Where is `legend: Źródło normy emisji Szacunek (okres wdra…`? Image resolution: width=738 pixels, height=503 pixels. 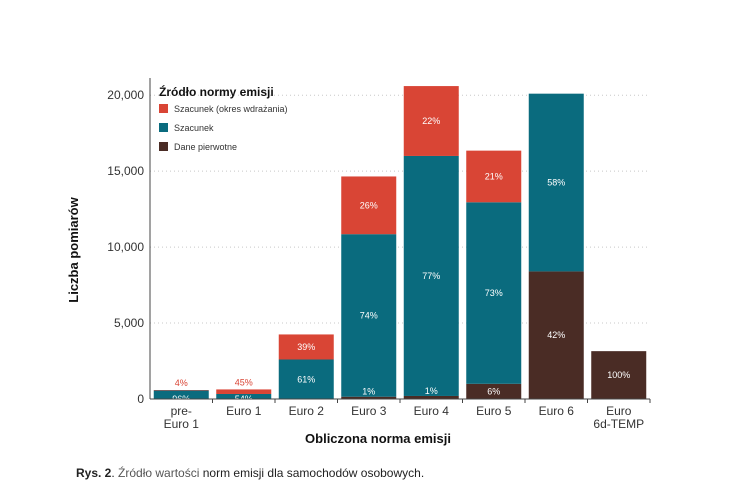
legend: Źródło normy emisji Szacunek (okres wdra… is located at coordinates (223, 118).